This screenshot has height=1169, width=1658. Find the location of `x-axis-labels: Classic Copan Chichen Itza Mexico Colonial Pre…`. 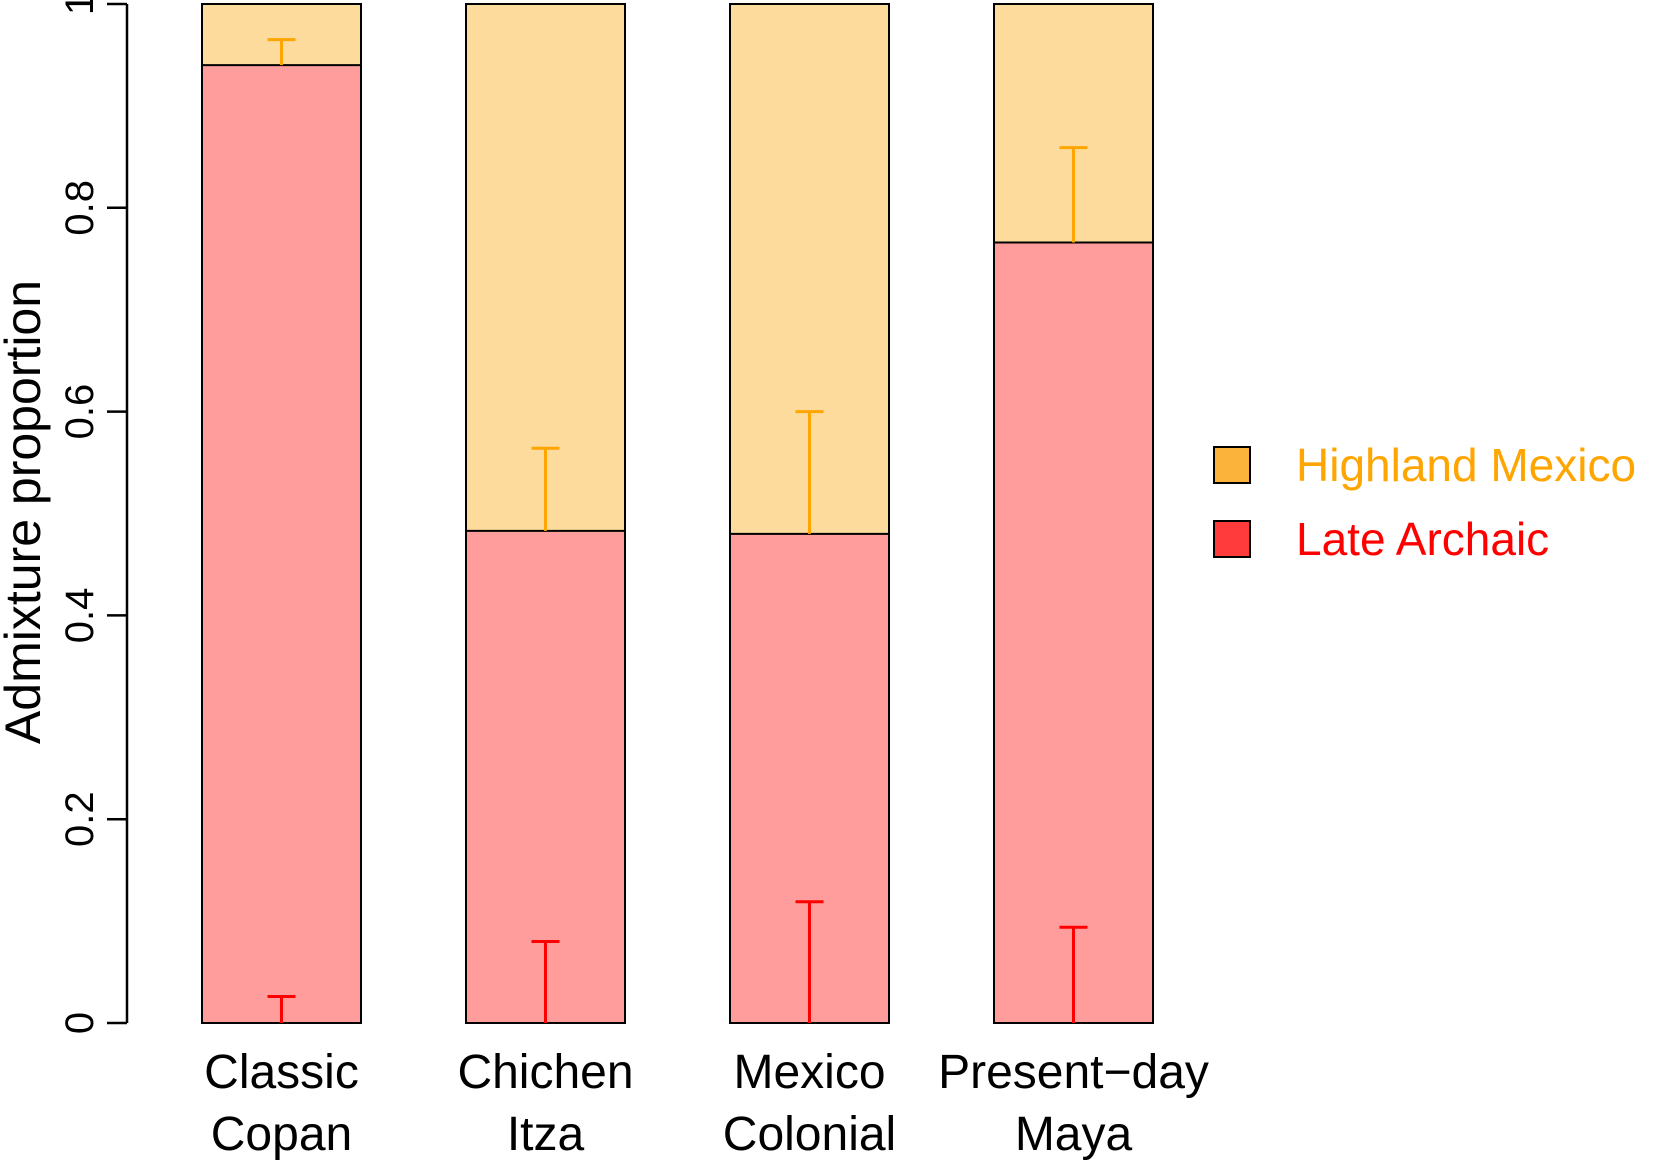

x-axis-labels: Classic Copan Chichen Itza Mexico Colonial Pre… is located at coordinates (706, 1103).